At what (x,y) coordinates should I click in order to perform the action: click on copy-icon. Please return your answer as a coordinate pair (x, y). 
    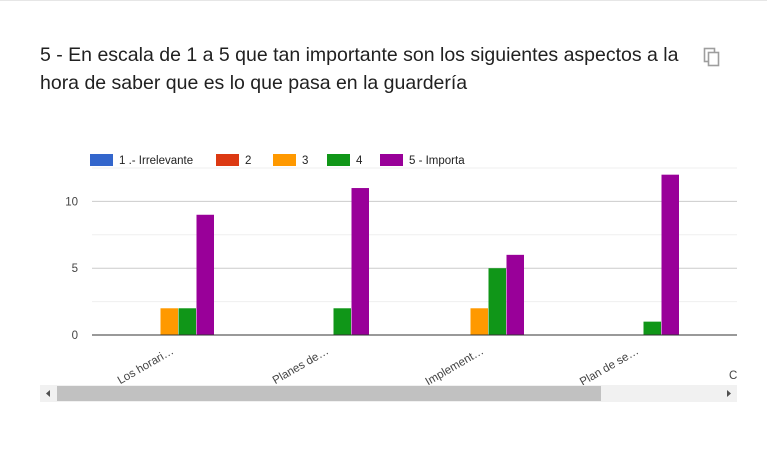
    Looking at the image, I should click on (711, 57).